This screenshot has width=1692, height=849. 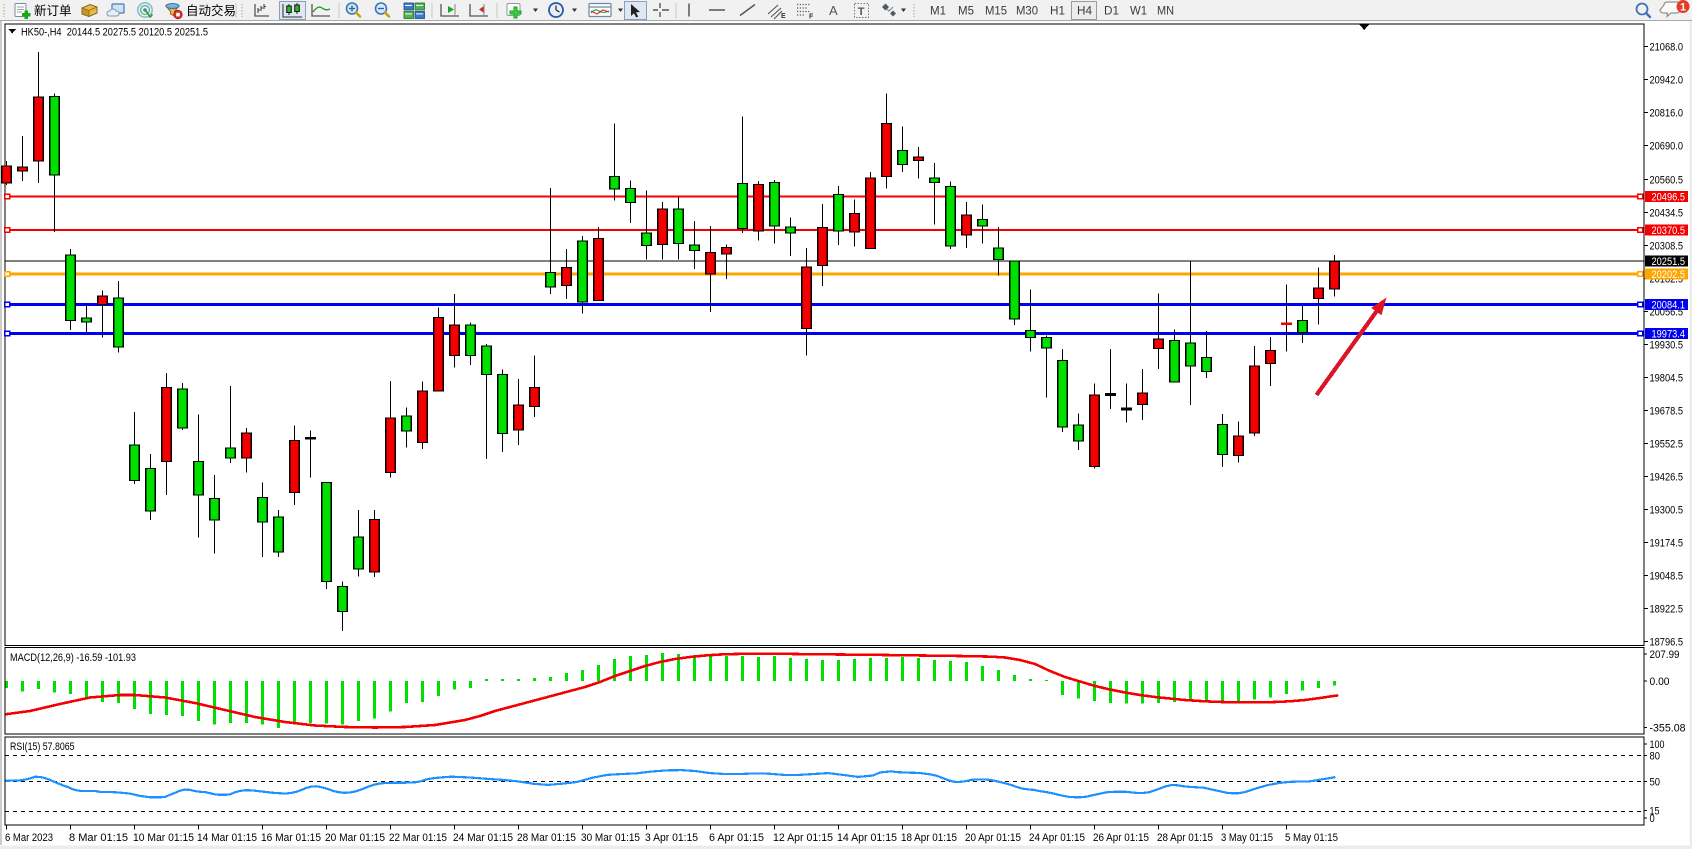 I want to click on svg-text: 19300.5, so click(x=1667, y=511).